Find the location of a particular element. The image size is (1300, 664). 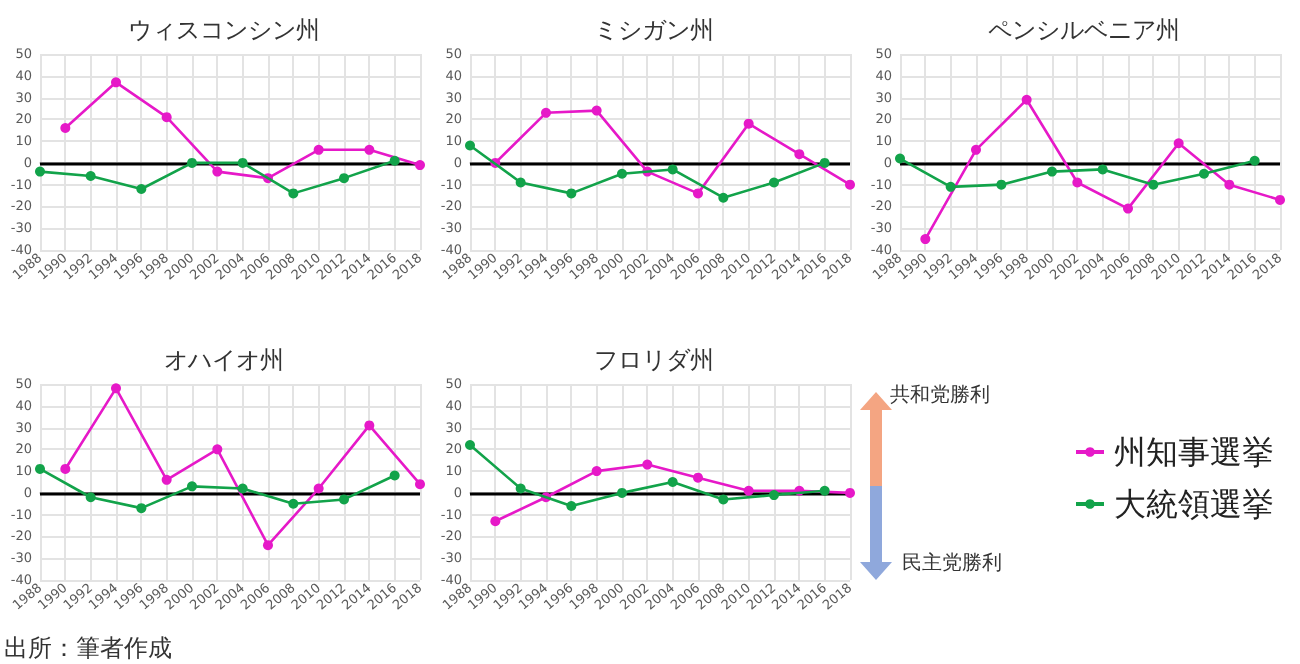

text: 出所：筆者作成 is located at coordinates (88, 648).